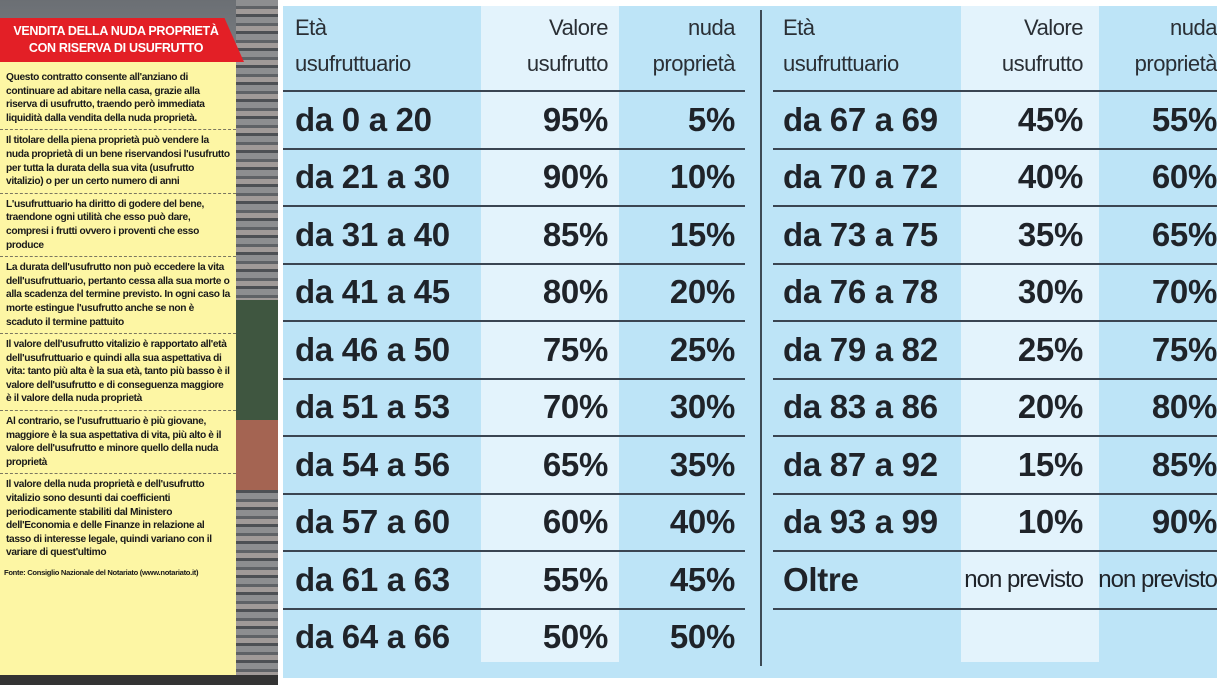 This screenshot has width=1217, height=685. I want to click on usufrutto-cell: 20%, so click(1050, 407).